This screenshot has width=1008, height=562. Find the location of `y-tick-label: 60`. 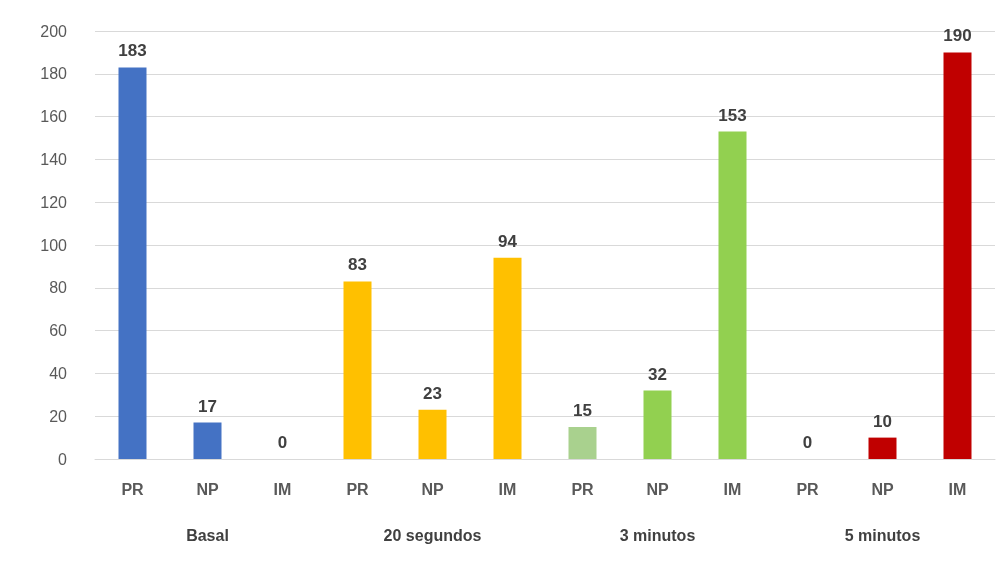

y-tick-label: 60 is located at coordinates (58, 331).